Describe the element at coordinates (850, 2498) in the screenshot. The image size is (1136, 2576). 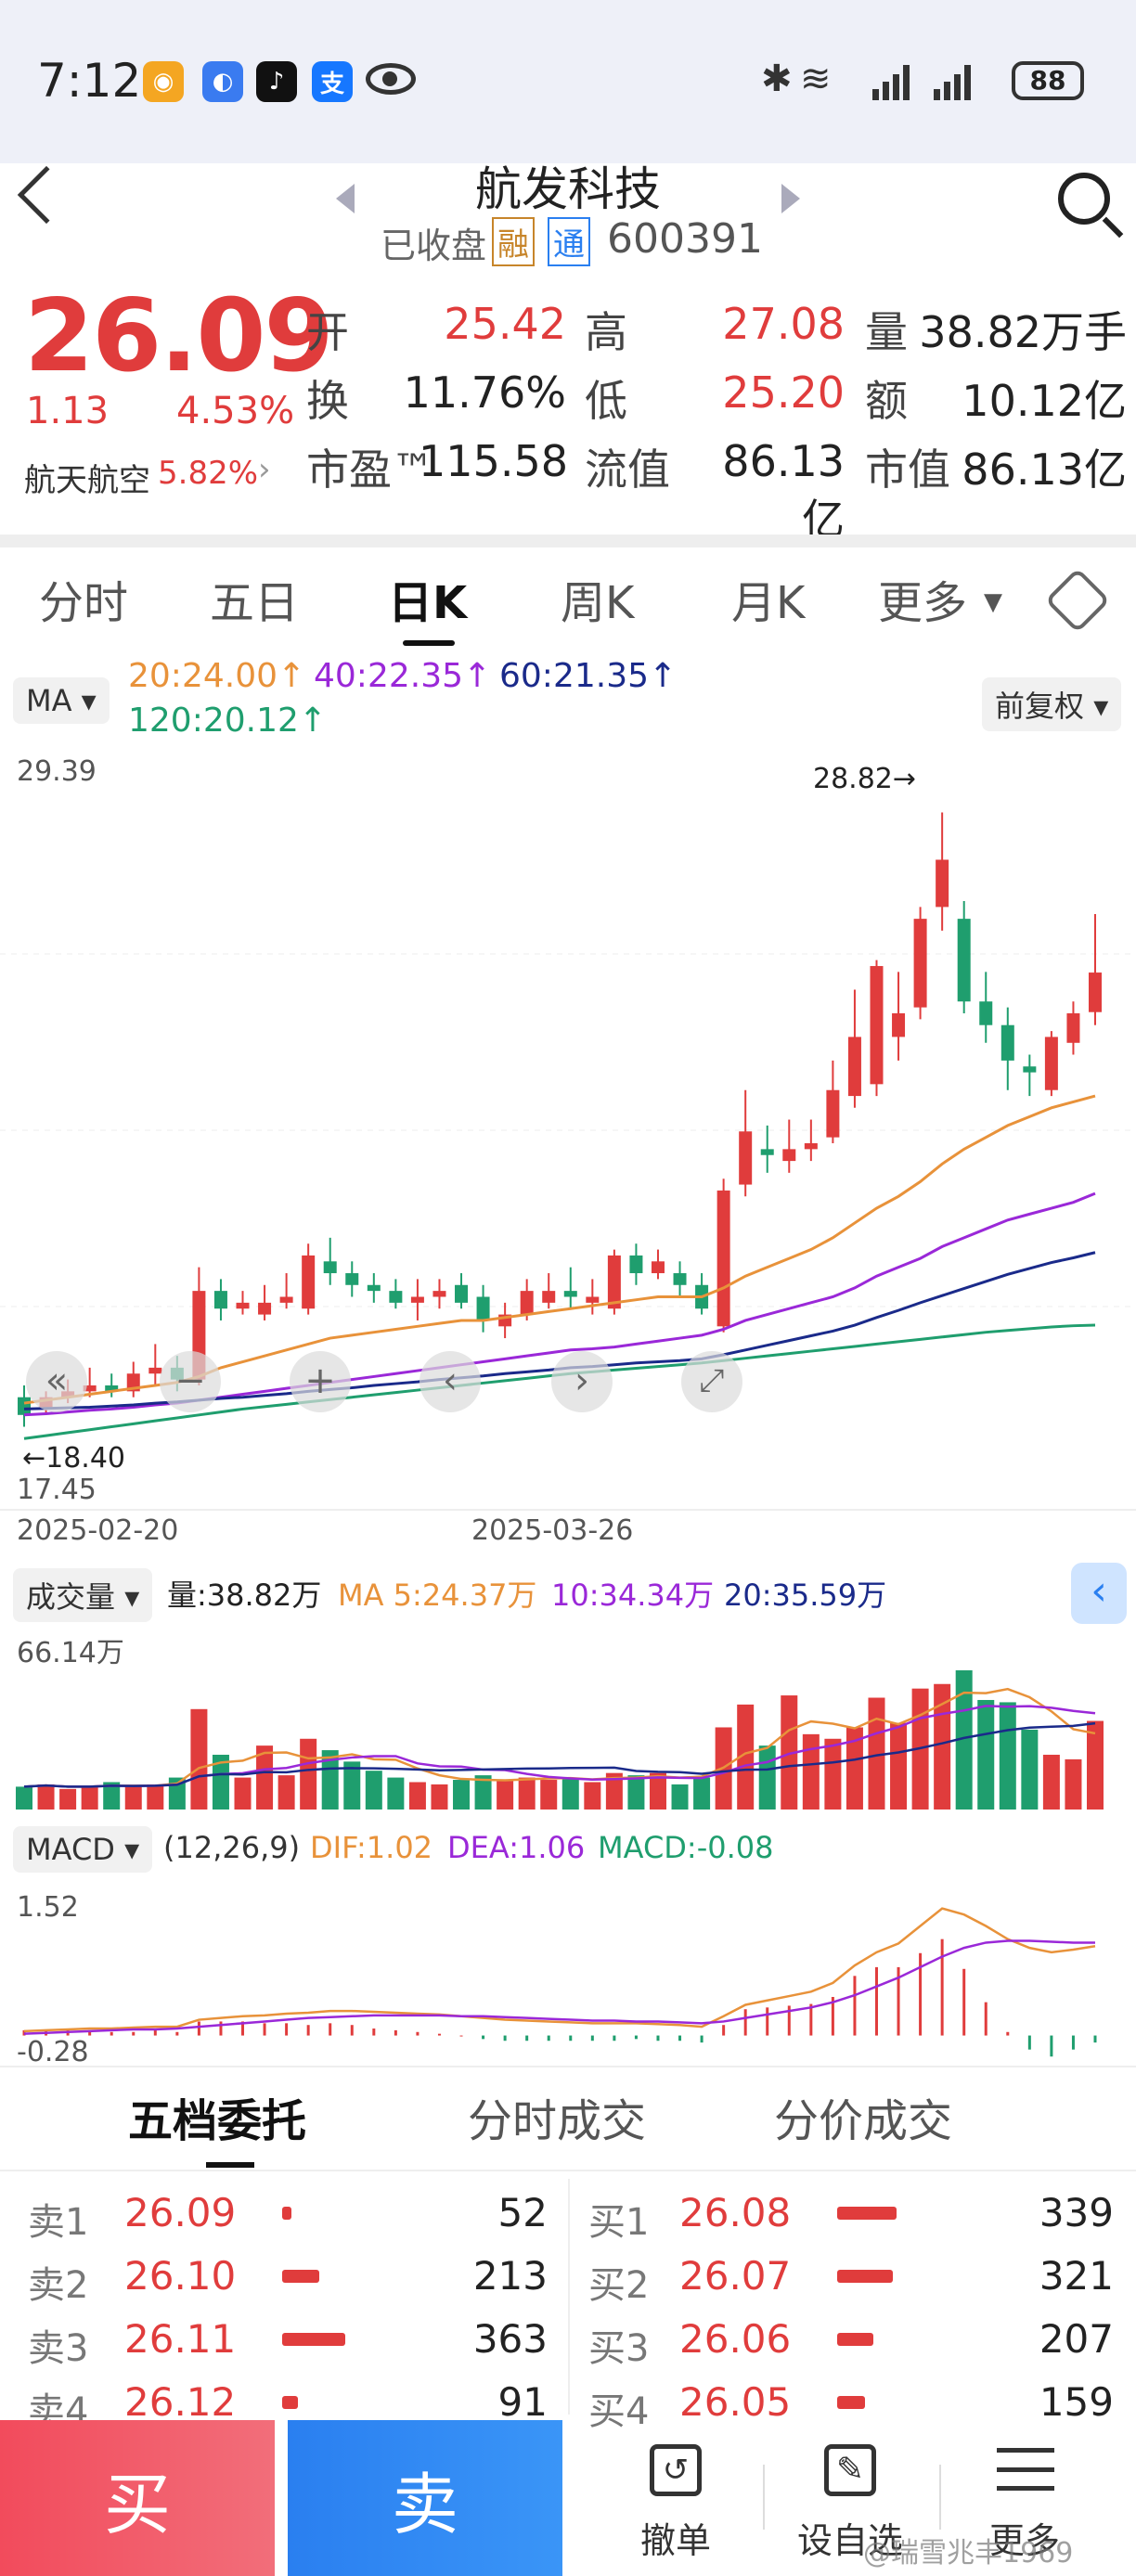
I see `add-watchlist-button: ✎ 设自选` at that location.